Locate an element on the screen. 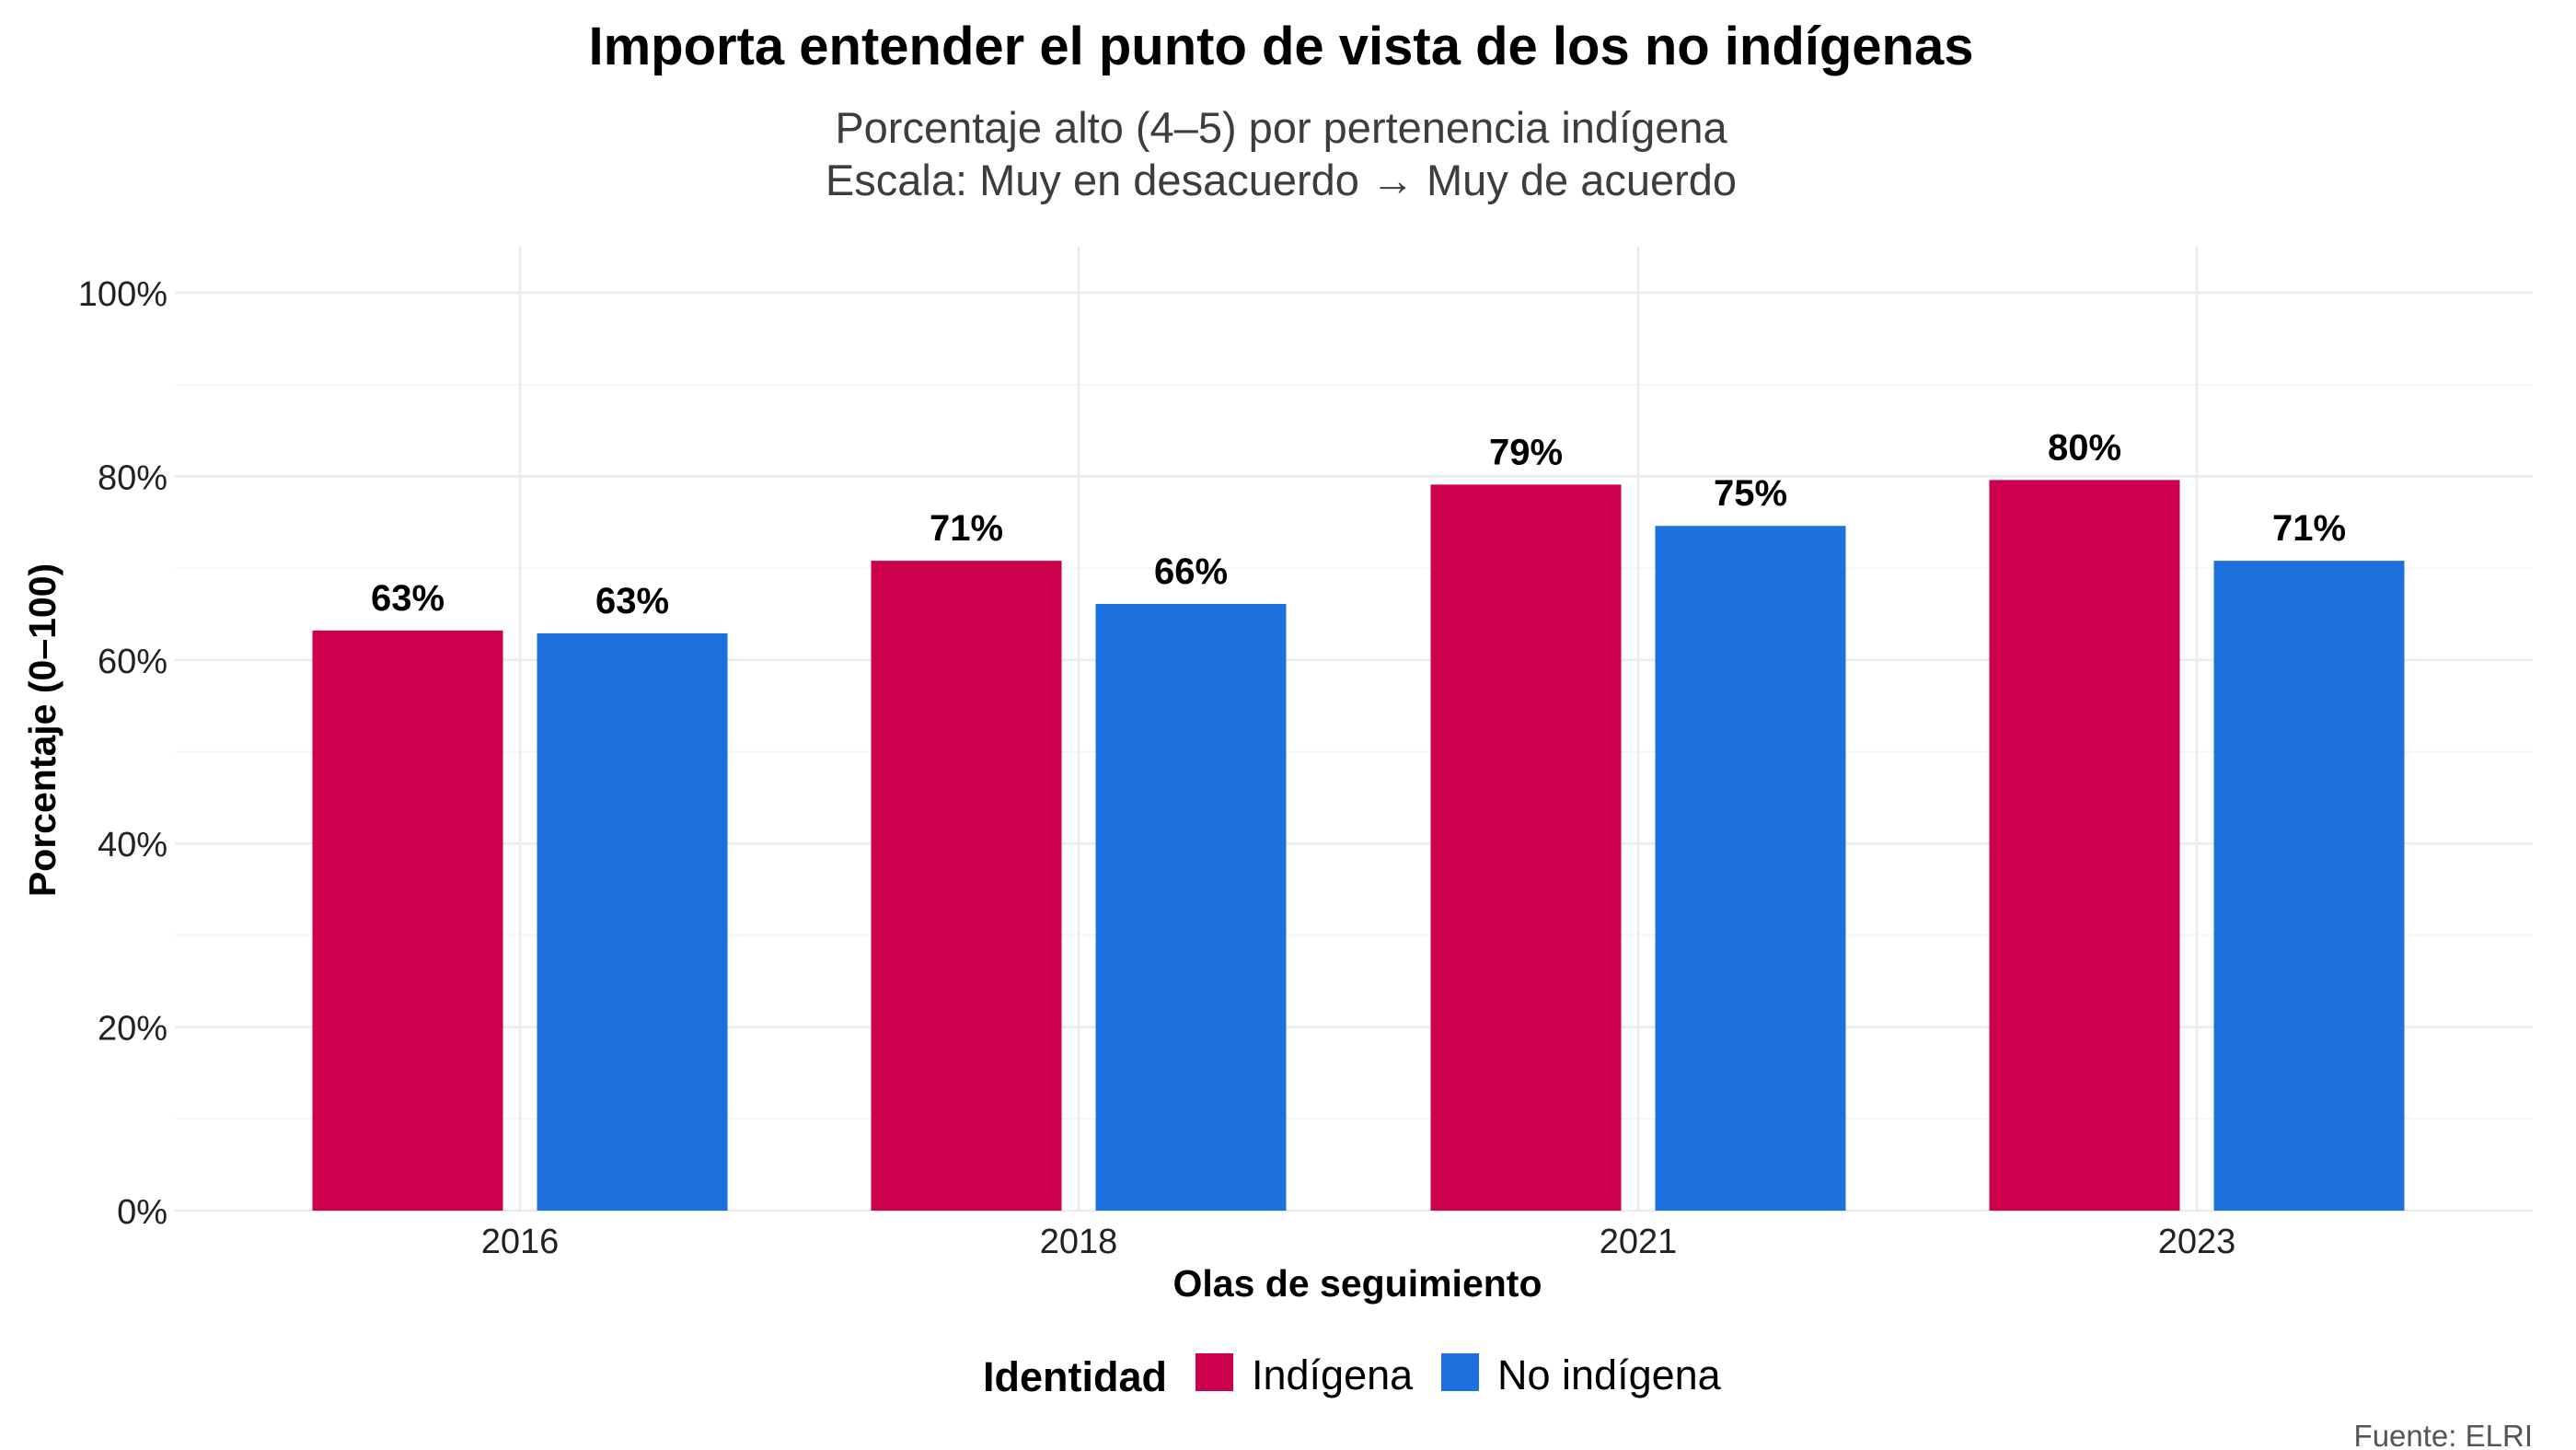 This screenshot has height=1450, width=2576. y-tick-label: 20% is located at coordinates (133, 1029).